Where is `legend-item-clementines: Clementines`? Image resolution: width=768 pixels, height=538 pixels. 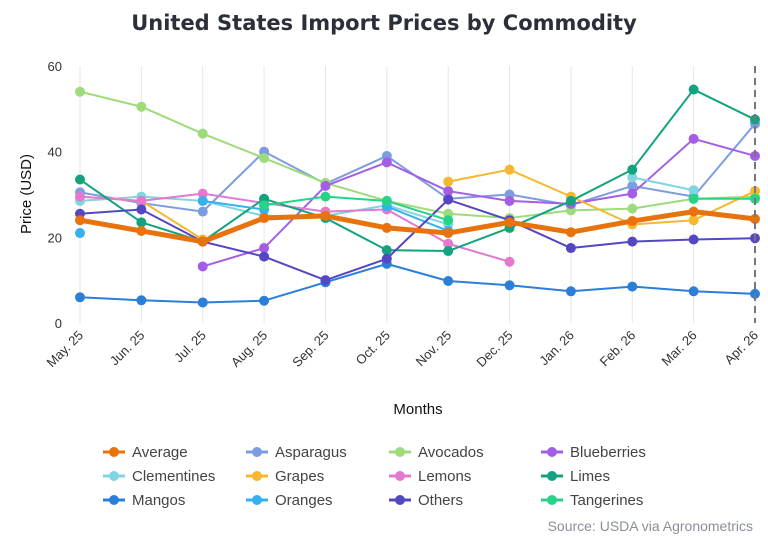 legend-item-clementines: Clementines is located at coordinates (159, 476).